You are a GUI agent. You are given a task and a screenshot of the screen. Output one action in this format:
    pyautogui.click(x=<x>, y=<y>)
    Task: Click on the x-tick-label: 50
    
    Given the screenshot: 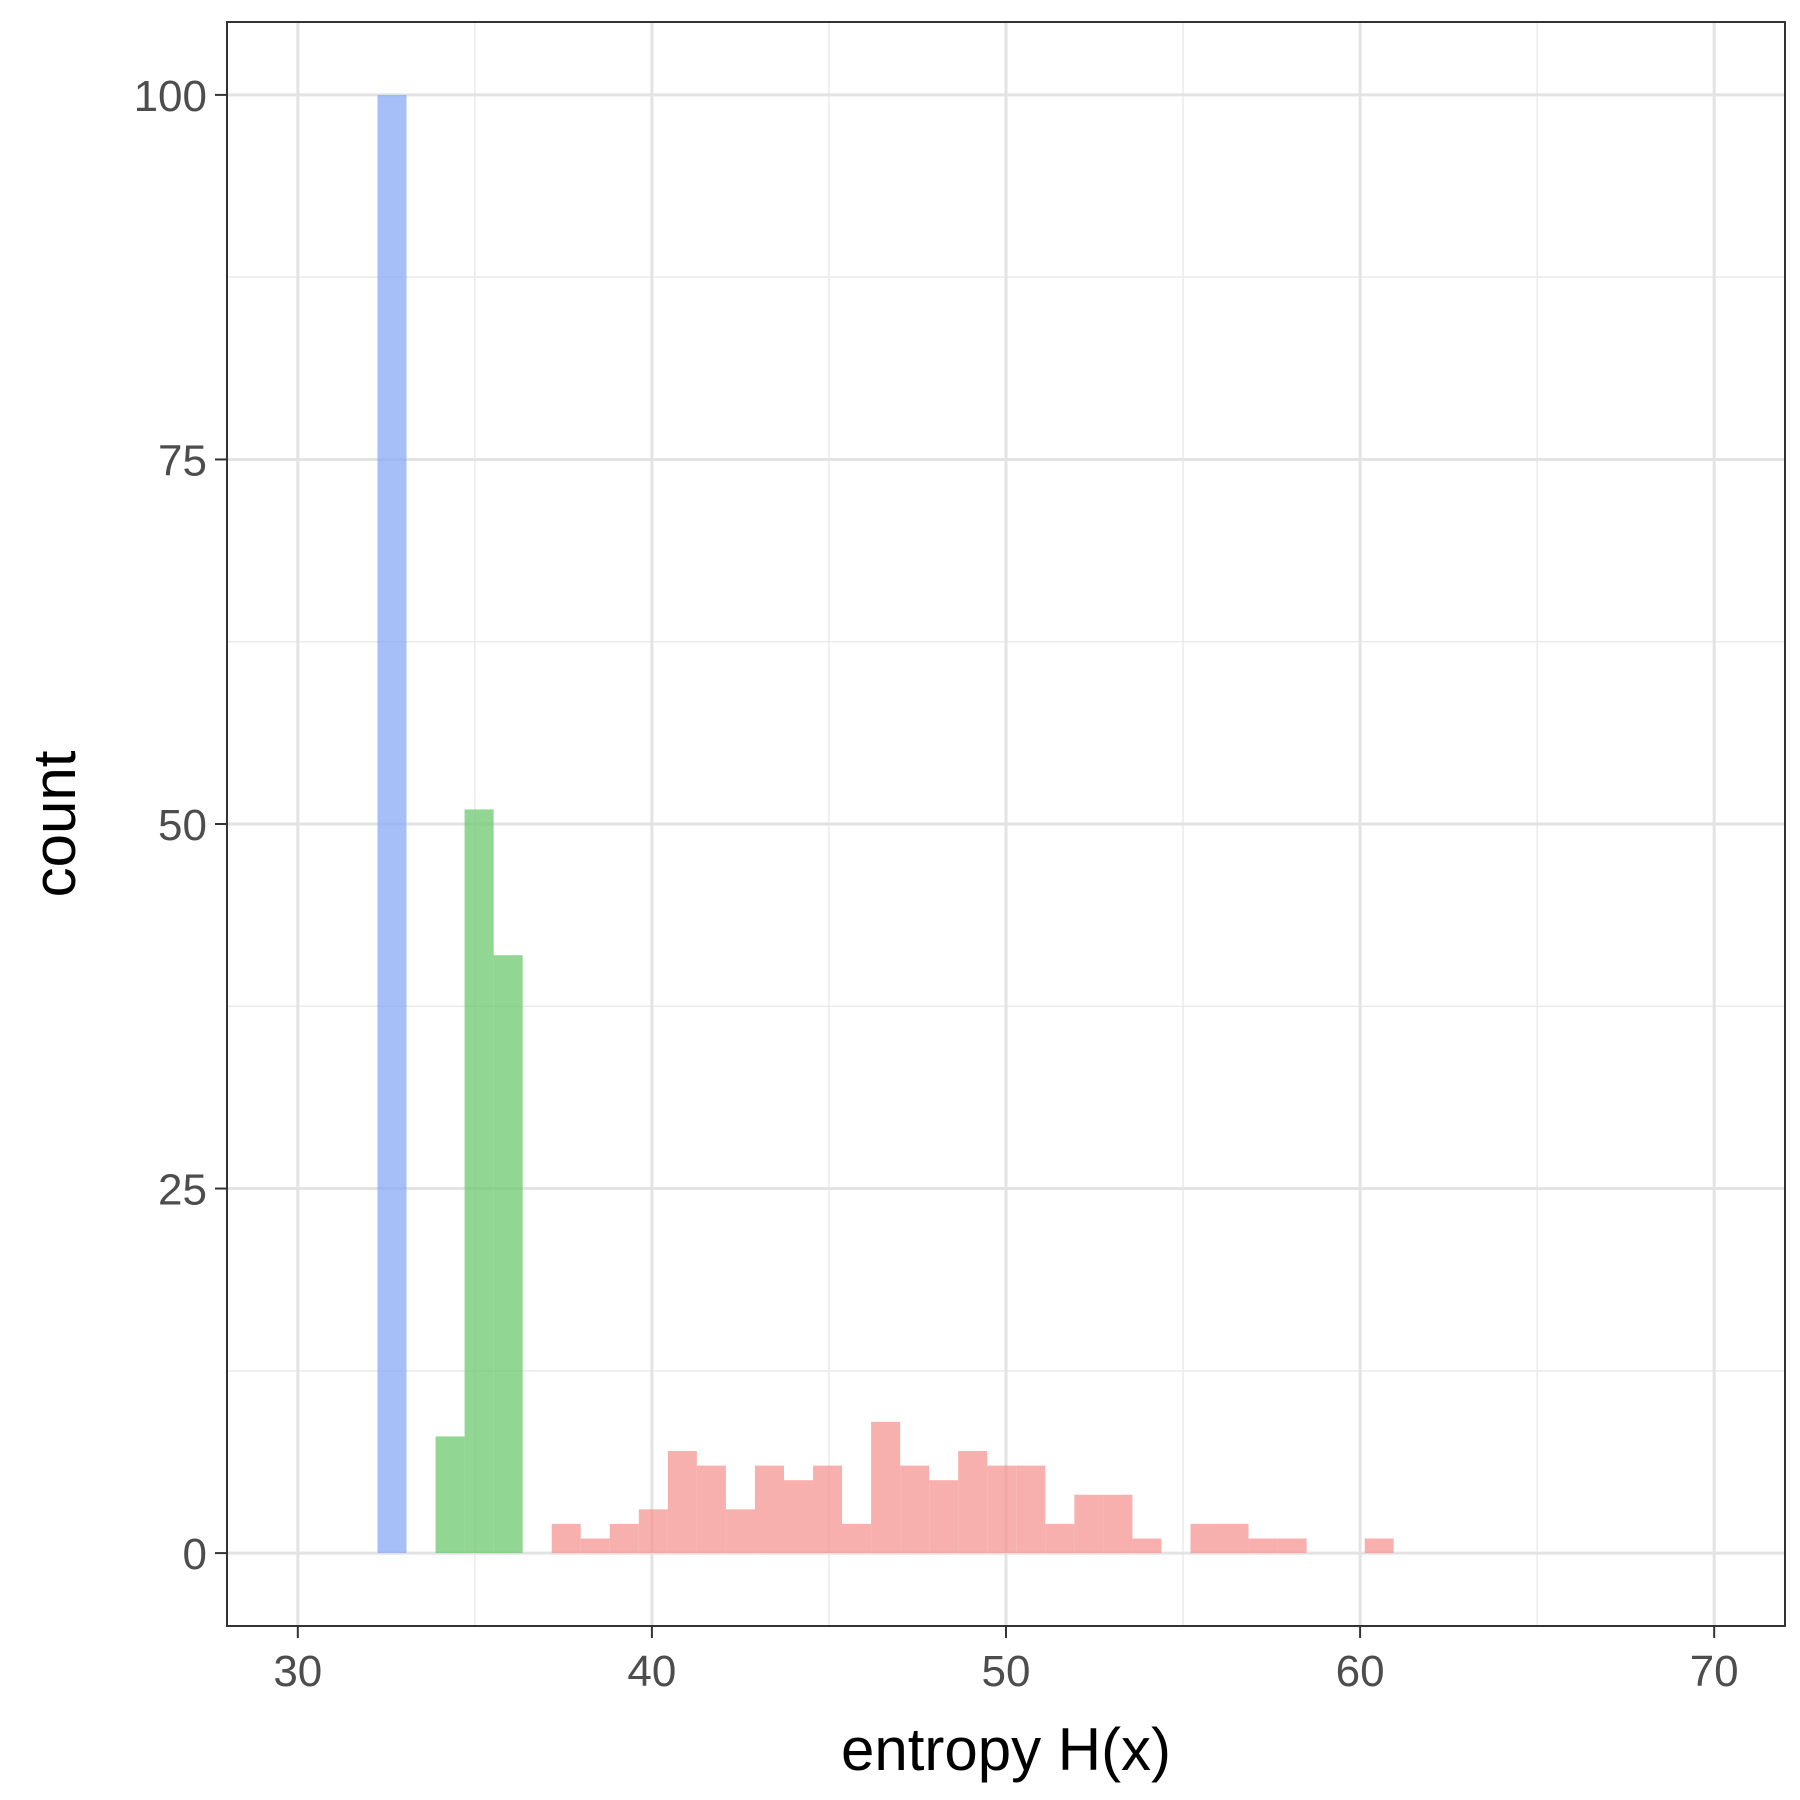 What is the action you would take?
    pyautogui.click(x=1006, y=1671)
    